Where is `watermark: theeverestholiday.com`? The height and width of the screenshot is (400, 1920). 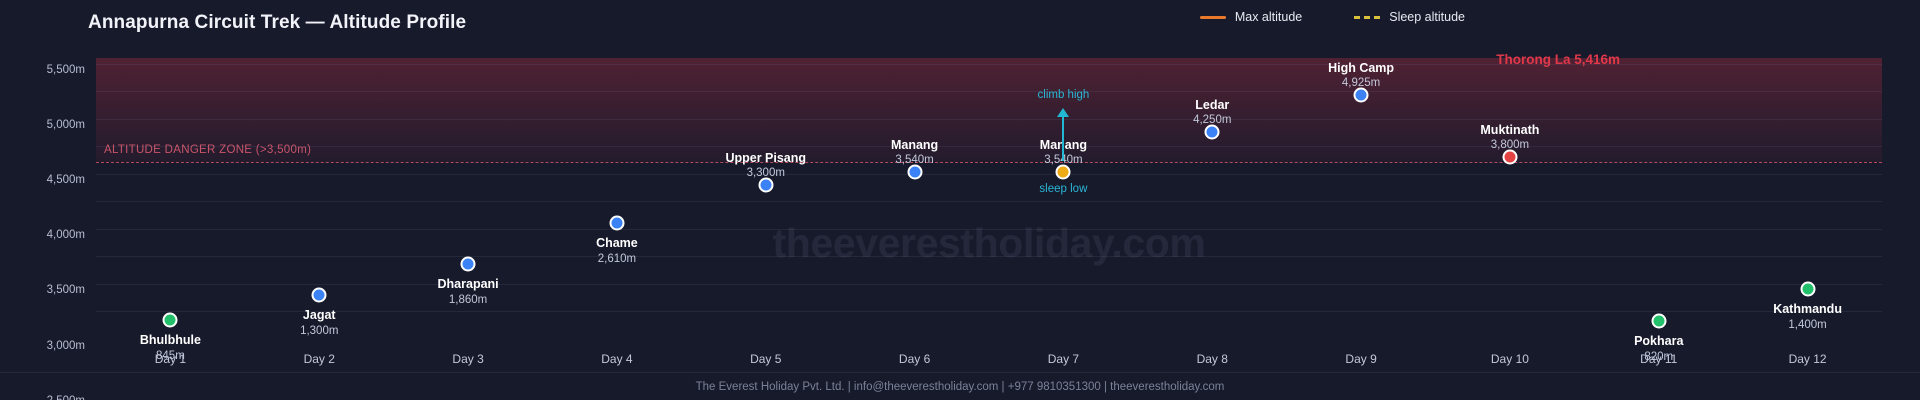
watermark: theeverestholiday.com is located at coordinates (989, 243).